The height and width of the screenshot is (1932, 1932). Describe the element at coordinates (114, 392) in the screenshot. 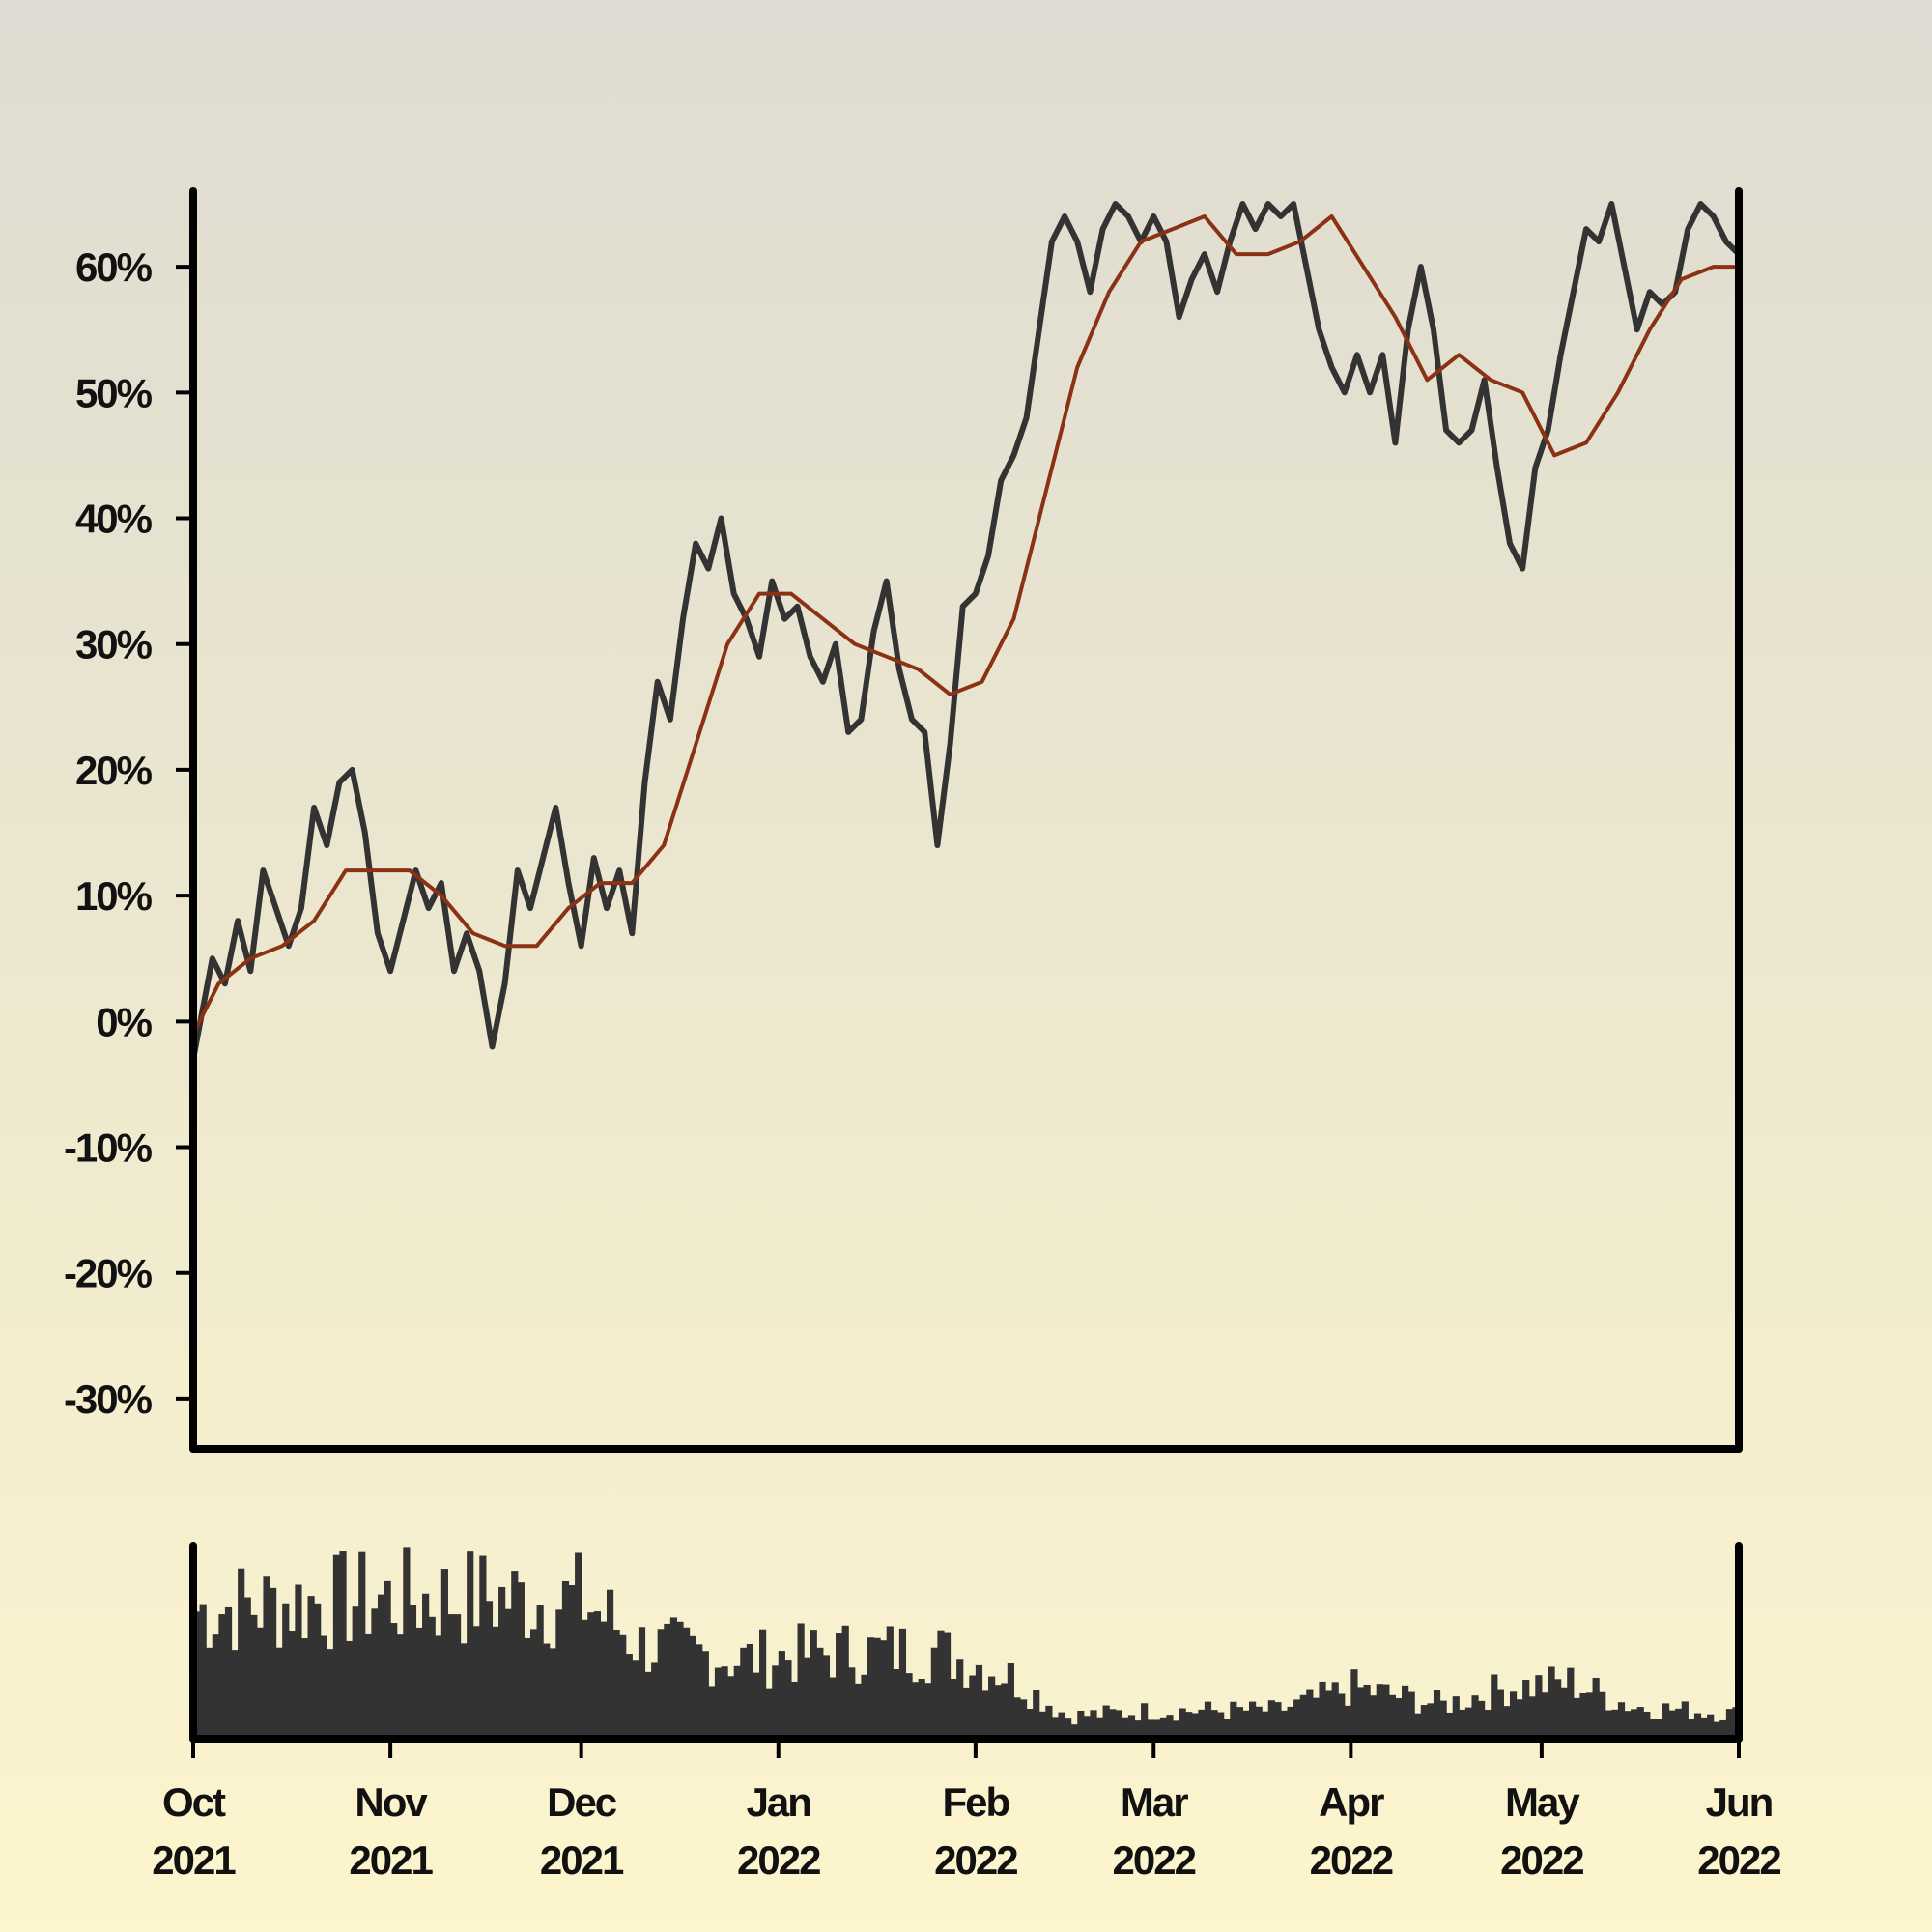

I see `y-tick-label: 50%` at that location.